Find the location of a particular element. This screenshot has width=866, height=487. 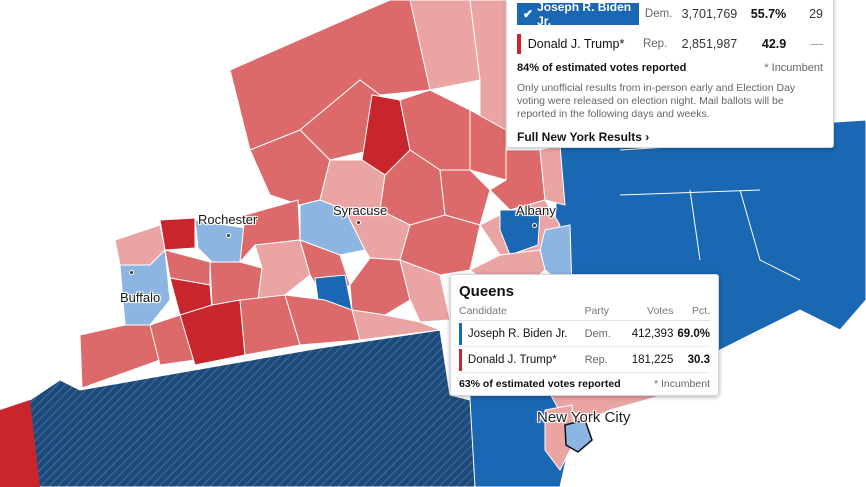

syracuse-dot is located at coordinates (358, 222).